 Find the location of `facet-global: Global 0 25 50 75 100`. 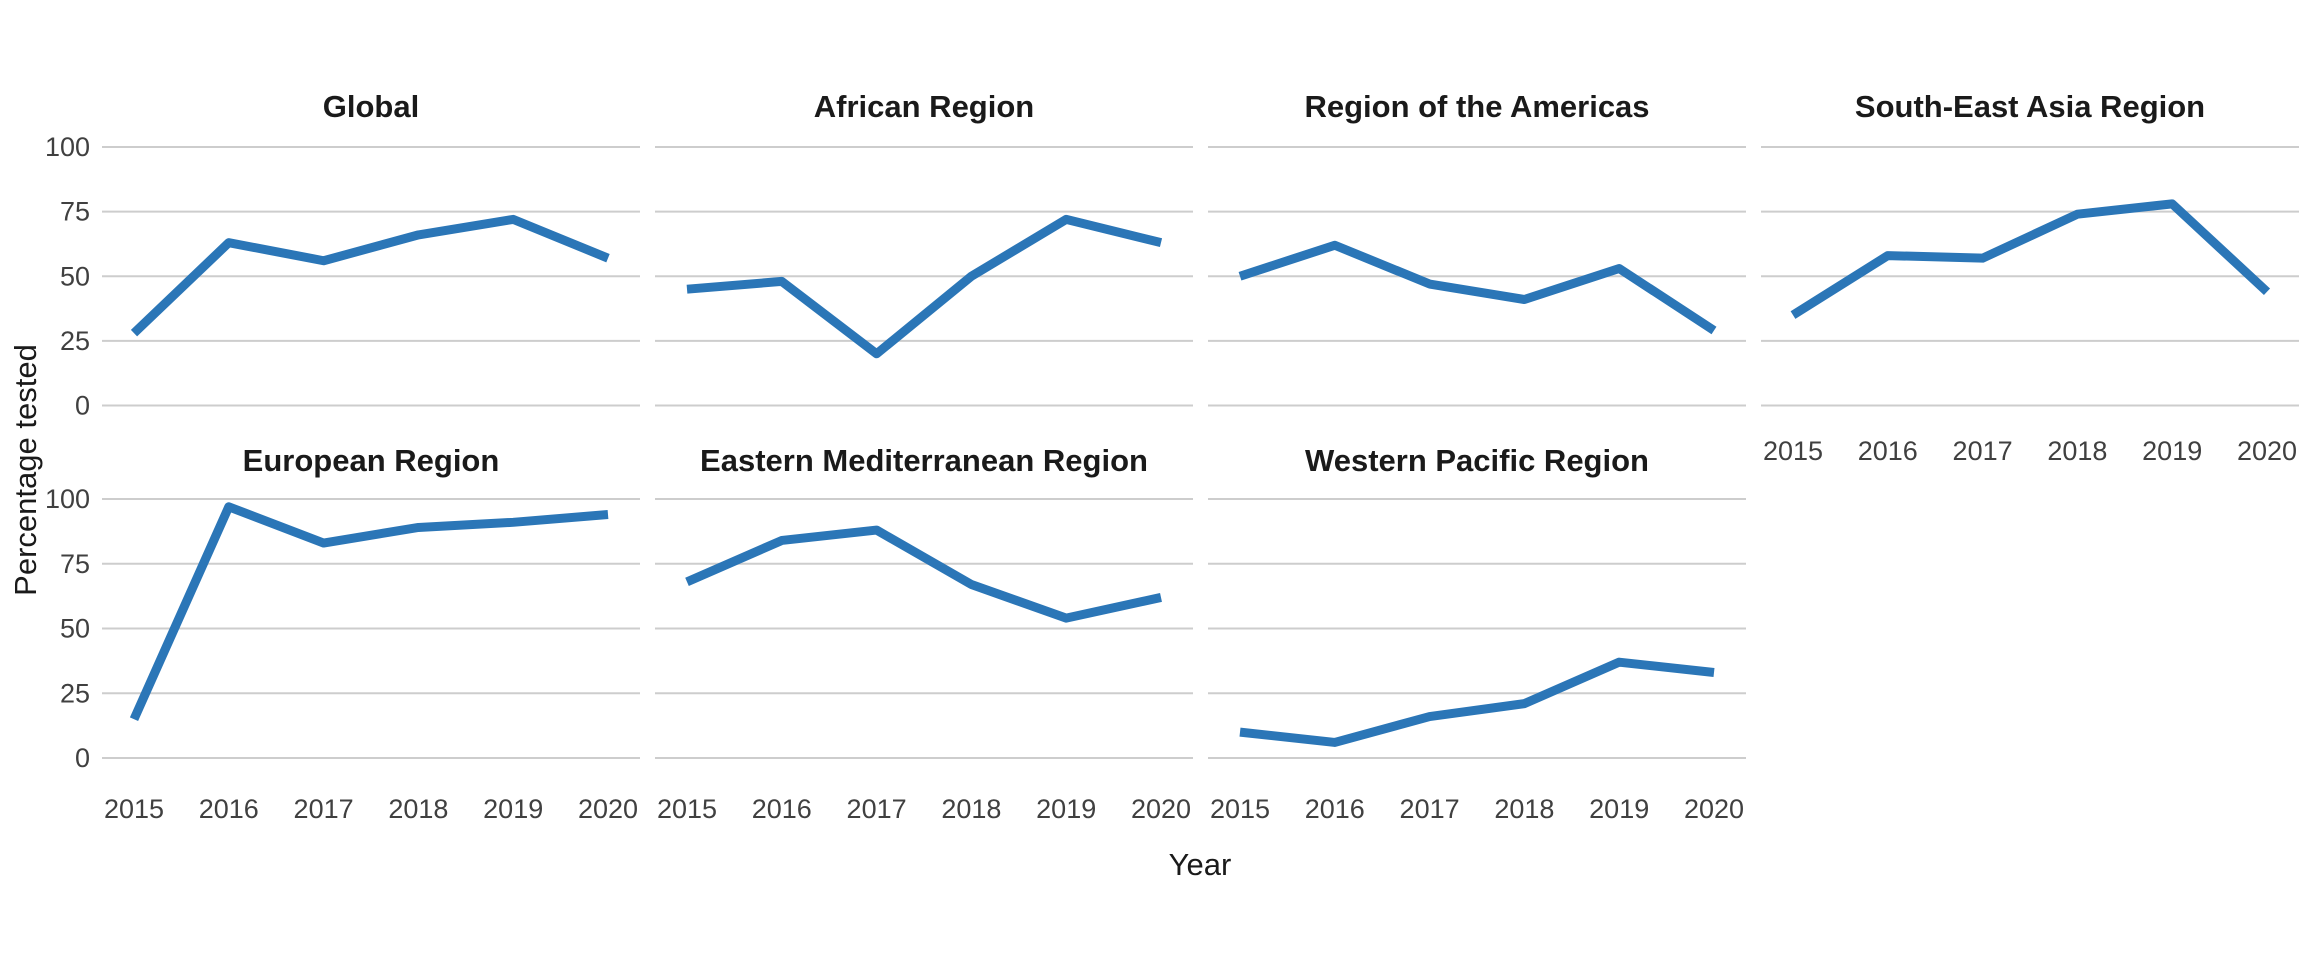

facet-global: Global 0 25 50 75 100 is located at coordinates (342, 255).